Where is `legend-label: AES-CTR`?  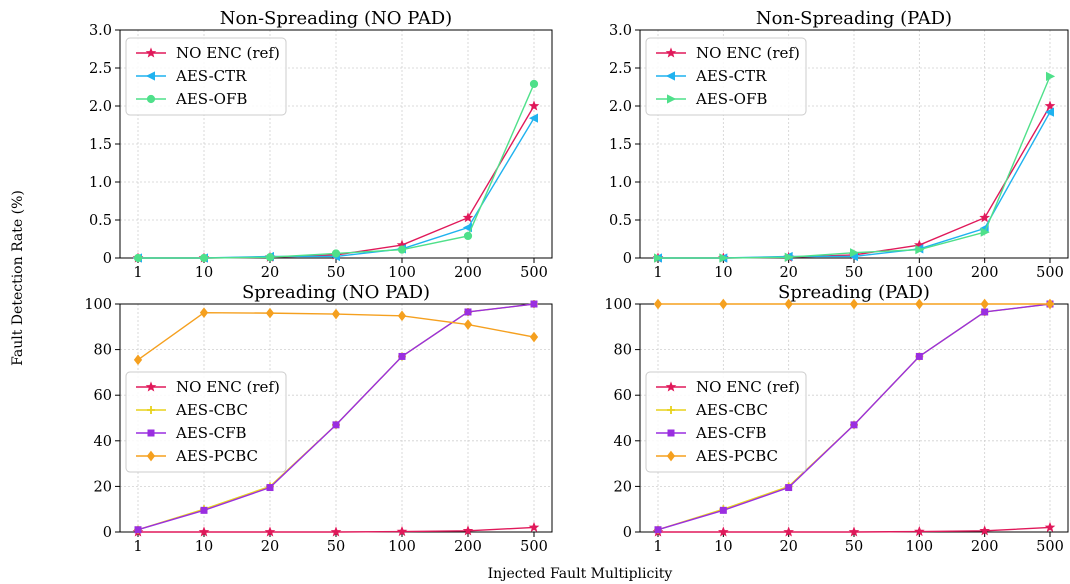
legend-label: AES-CTR is located at coordinates (731, 76).